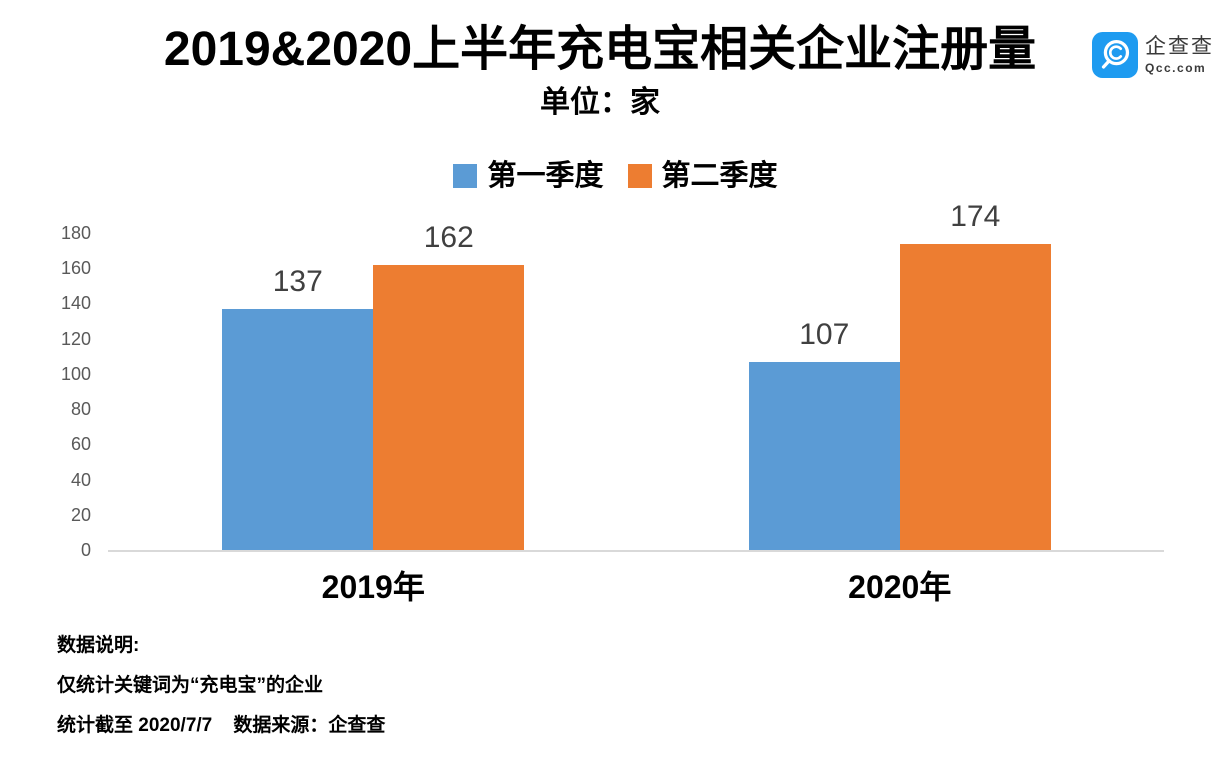  What do you see at coordinates (85, 550) in the screenshot?
I see `y-tick-label: 0` at bounding box center [85, 550].